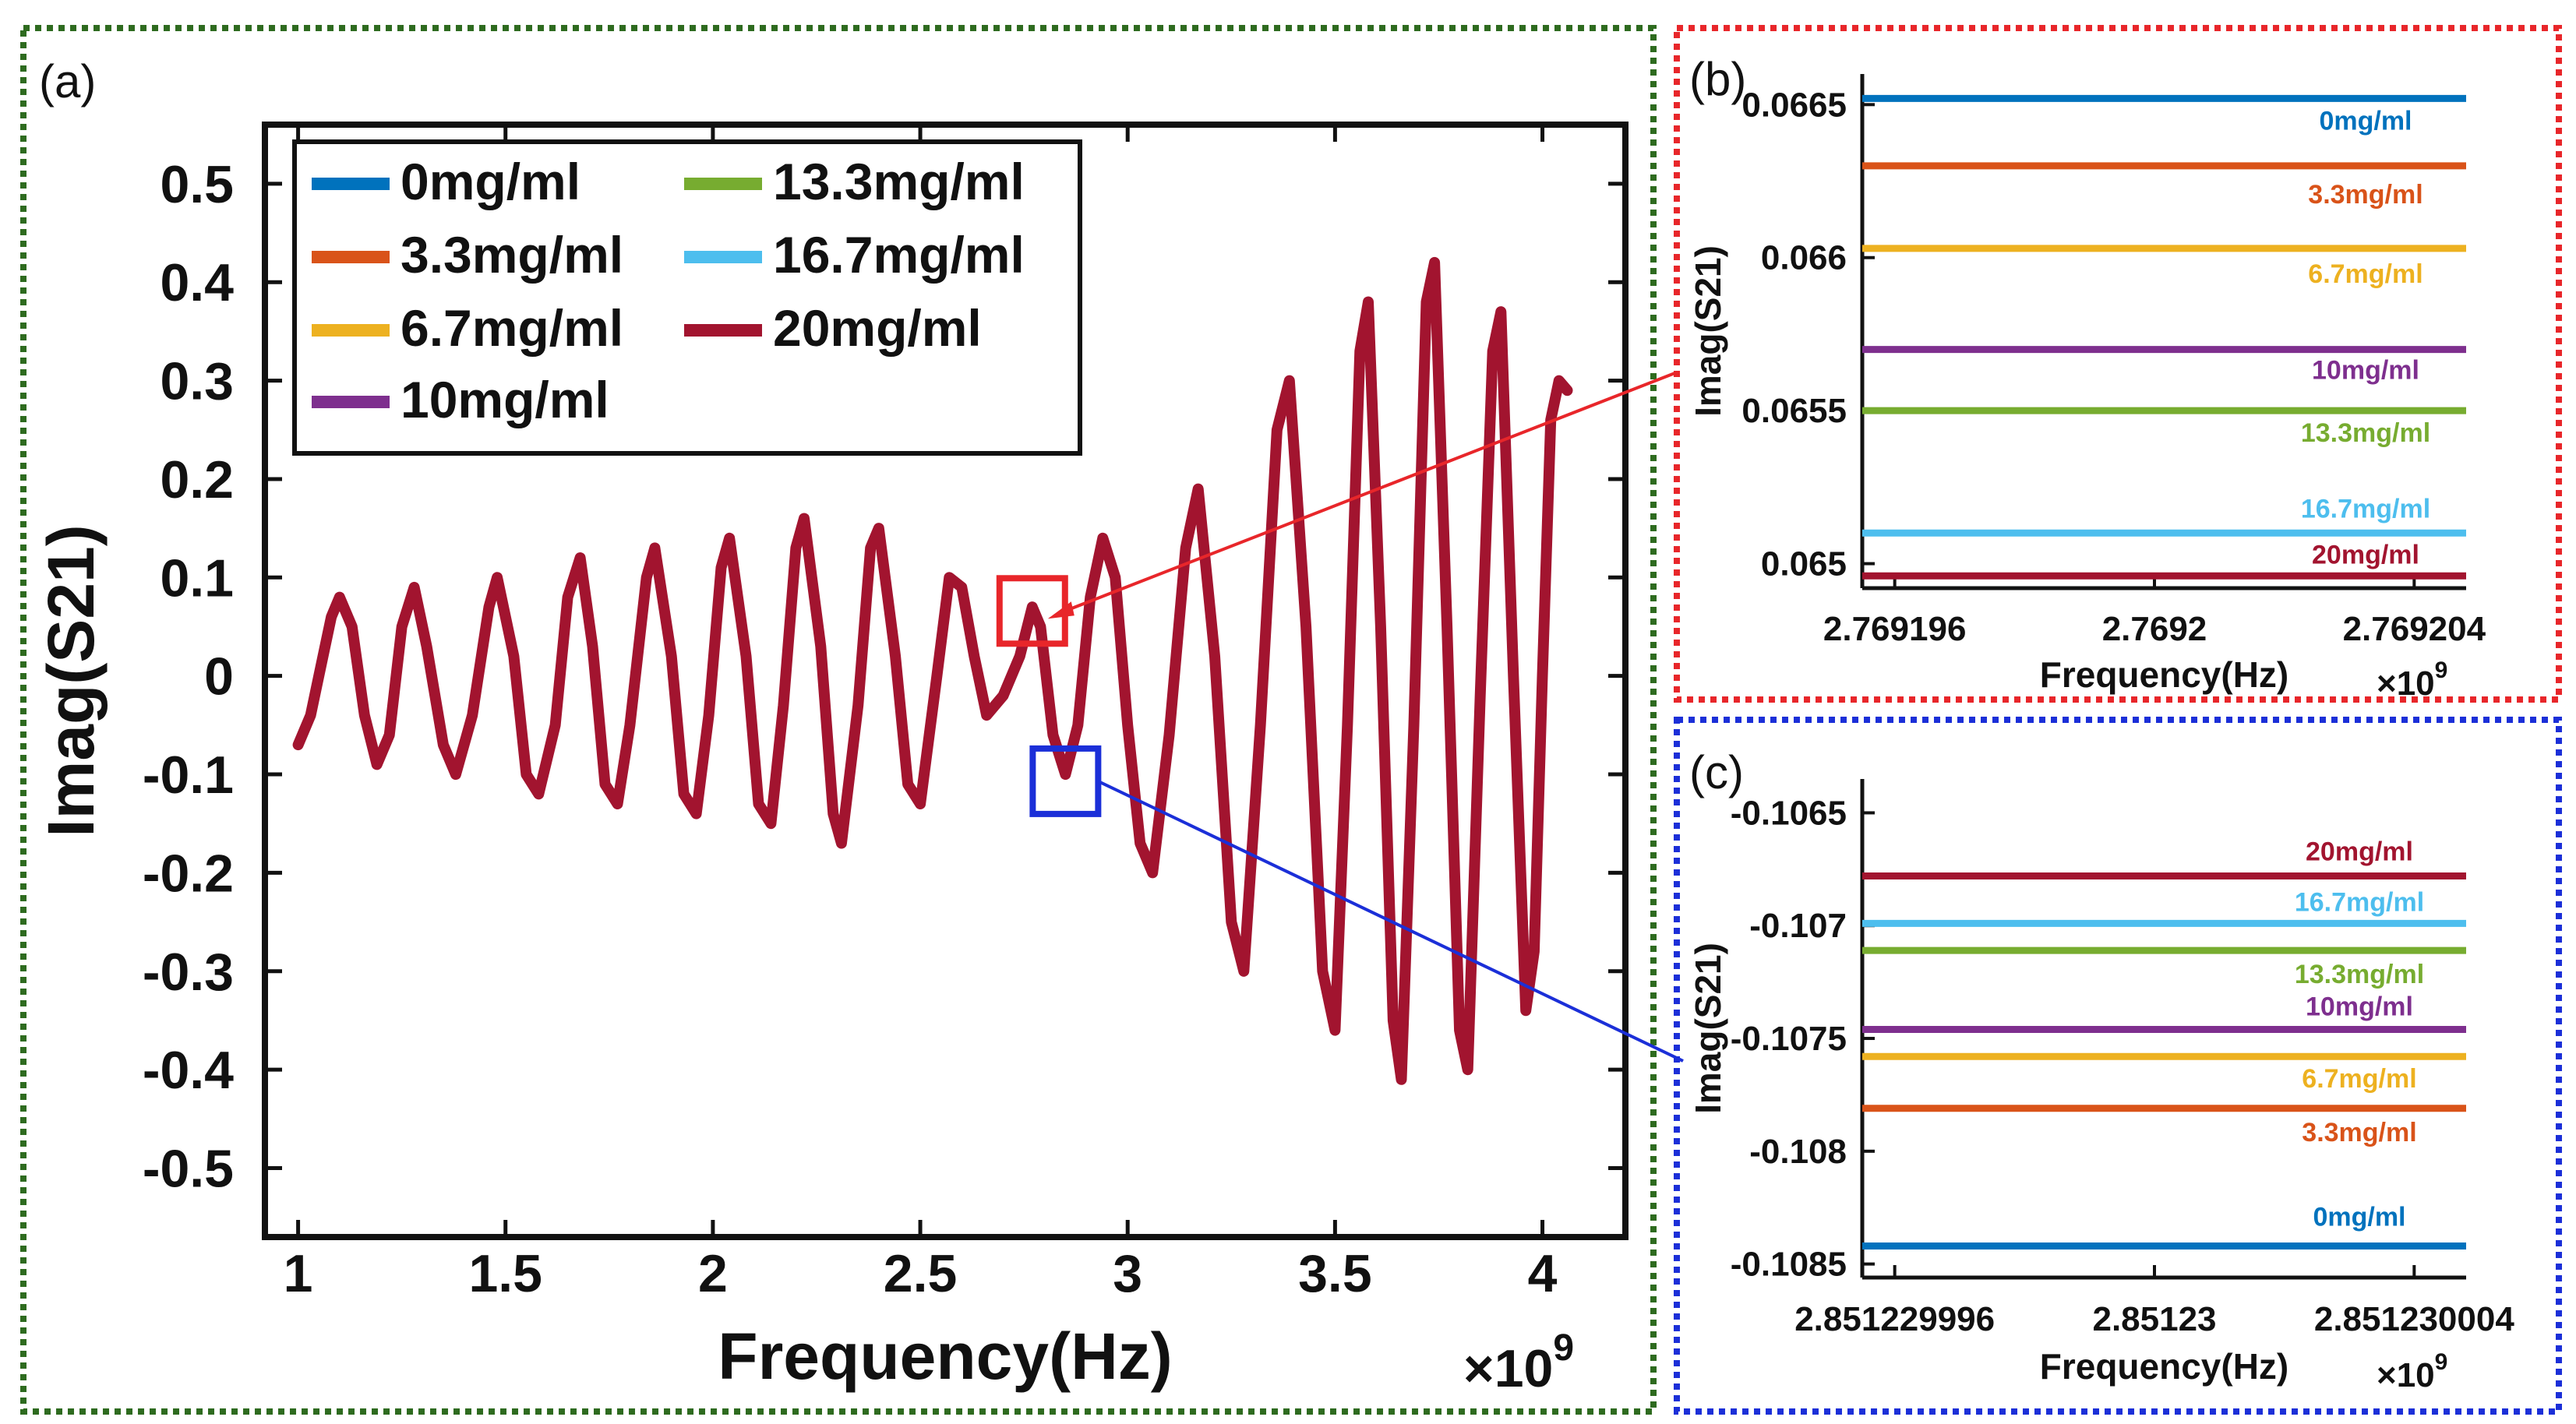 The height and width of the screenshot is (1424, 2576). I want to click on panel-label: (b), so click(1717, 79).